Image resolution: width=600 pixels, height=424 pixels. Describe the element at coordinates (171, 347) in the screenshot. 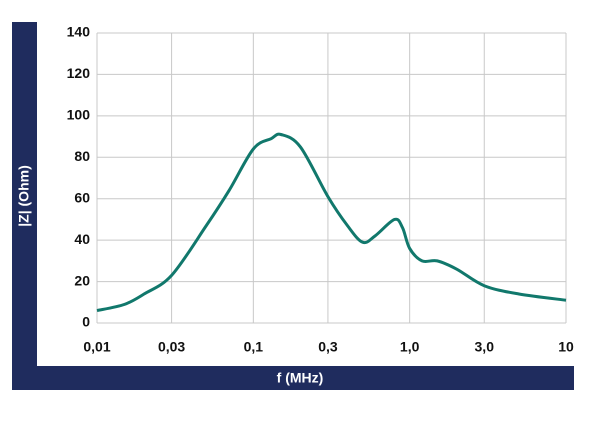

I see `x-tick-label: 0,03` at that location.